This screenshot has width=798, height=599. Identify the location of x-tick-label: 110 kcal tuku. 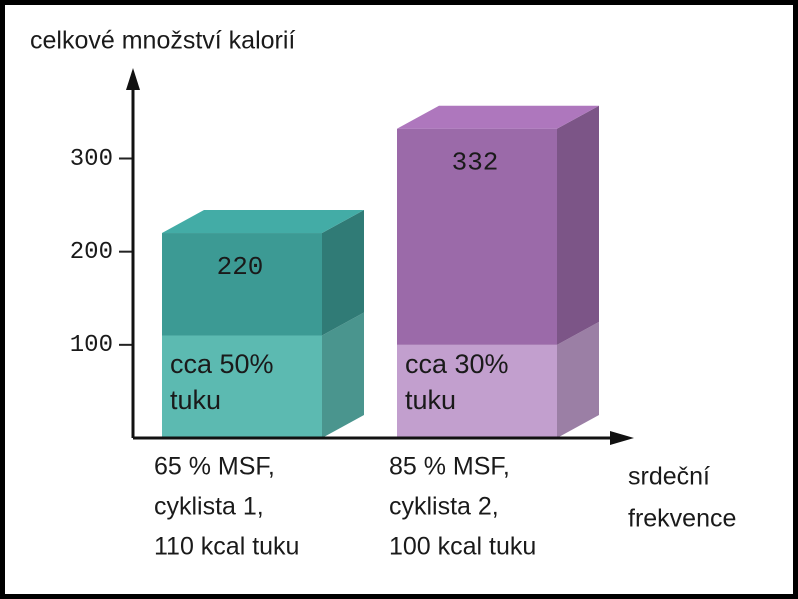
(226, 547).